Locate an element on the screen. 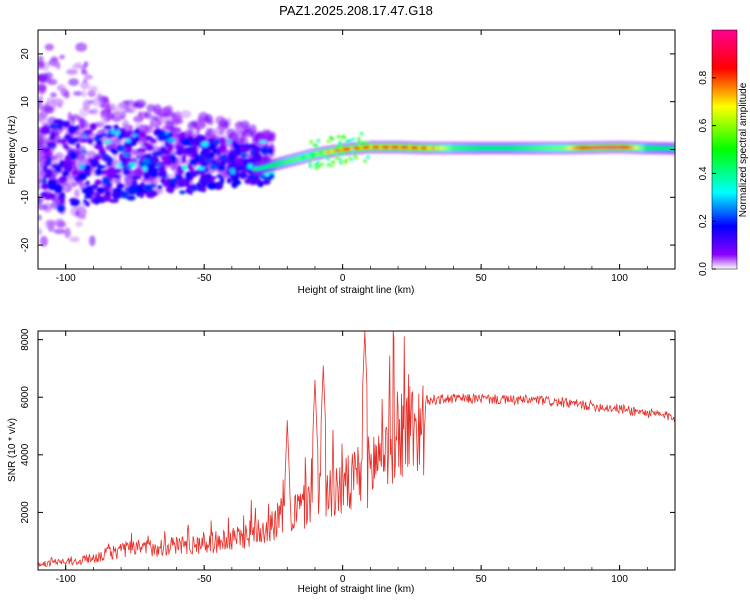 Image resolution: width=750 pixels, height=600 pixels. spectrogram-xtick-label: -50 is located at coordinates (204, 278).